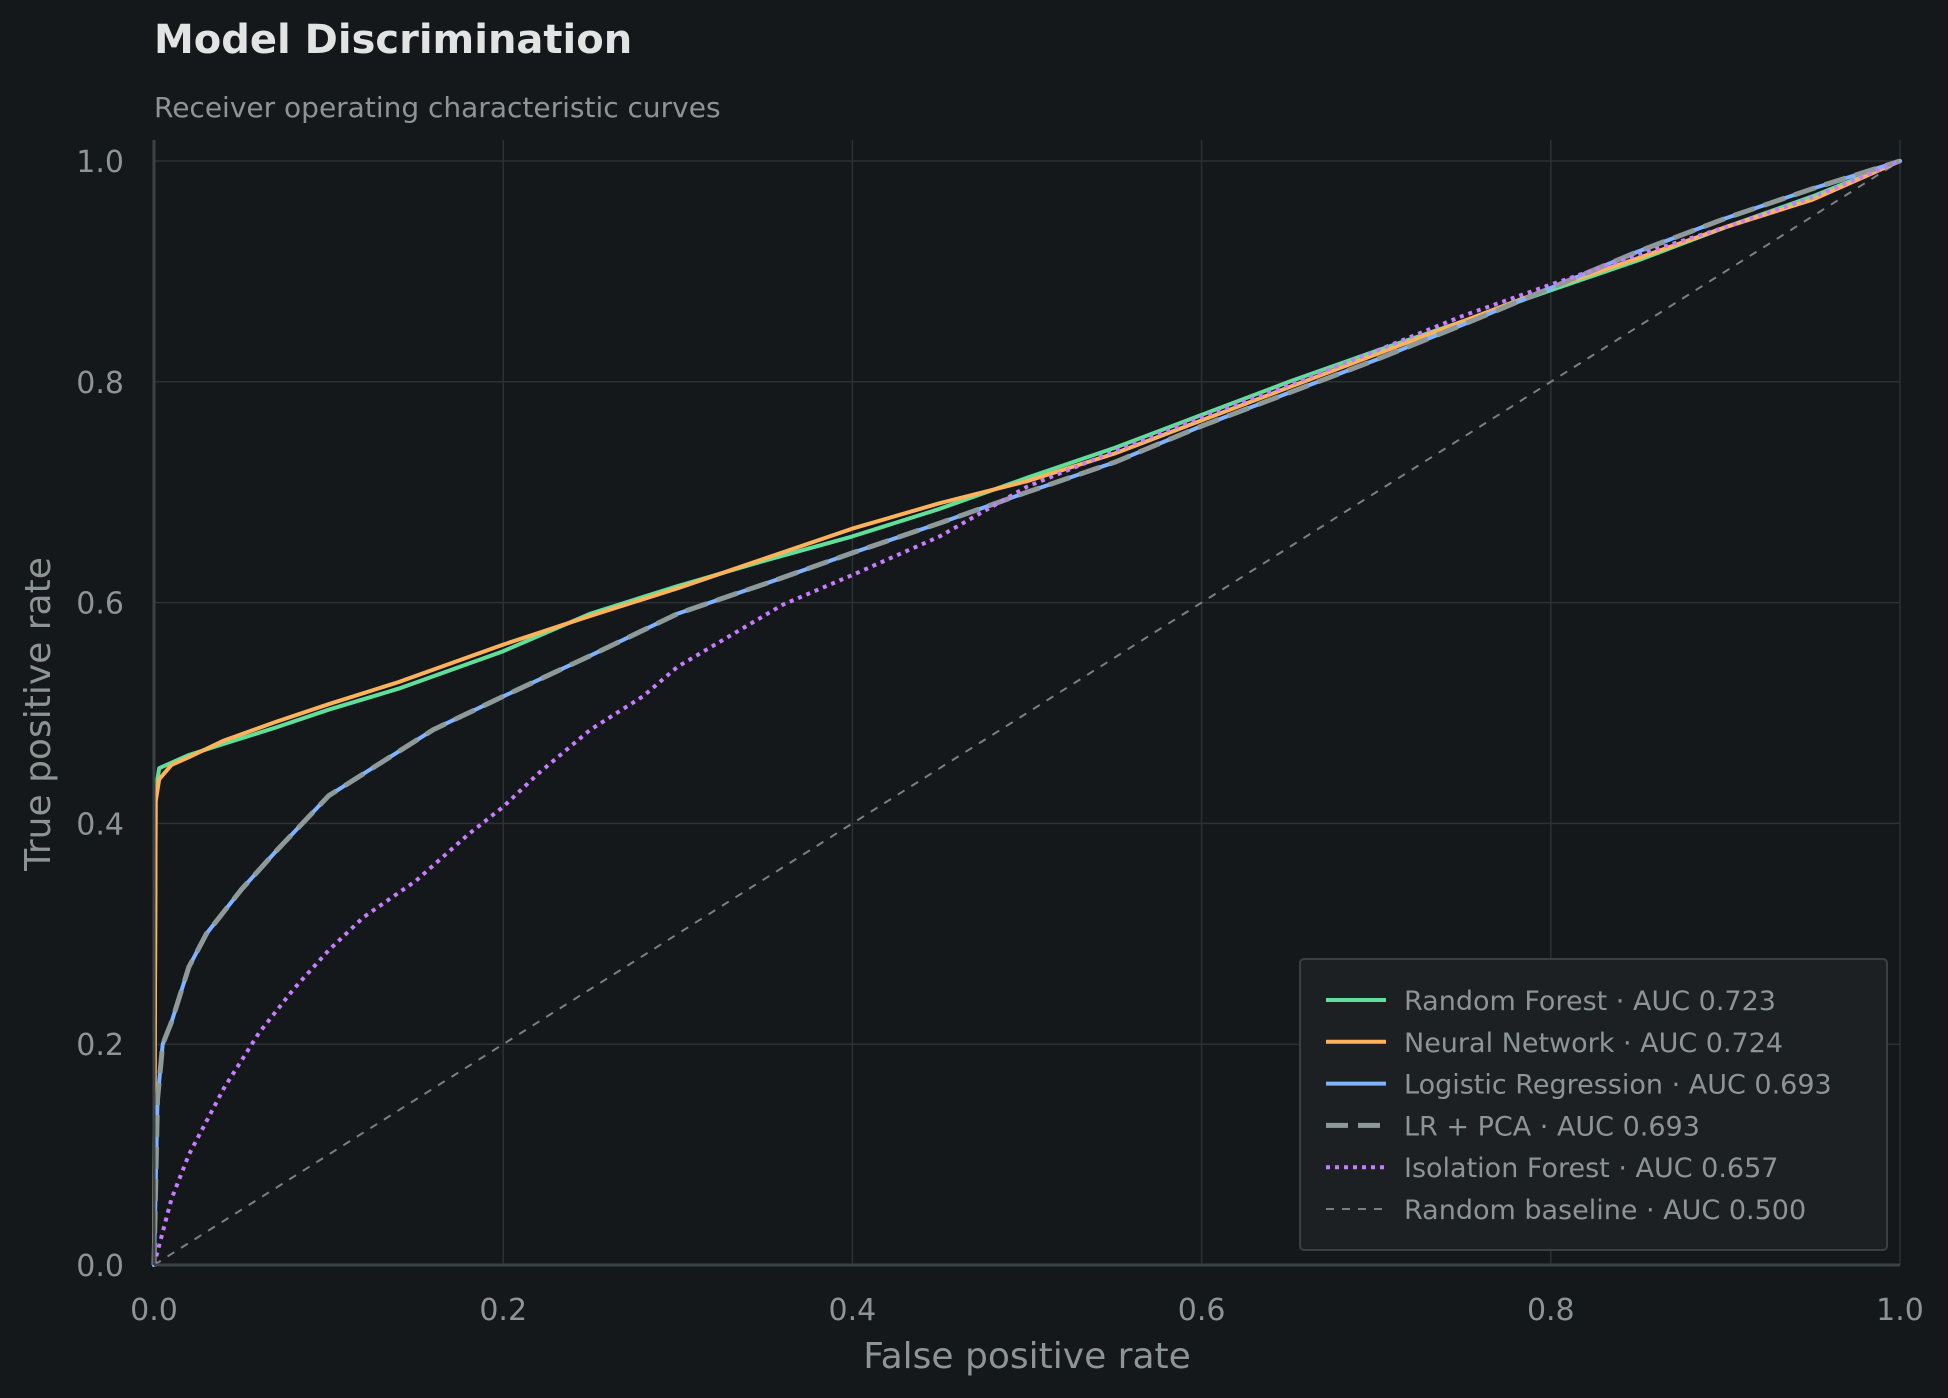 The height and width of the screenshot is (1398, 1948). I want to click on x-tick-label: 1.0, so click(1900, 1310).